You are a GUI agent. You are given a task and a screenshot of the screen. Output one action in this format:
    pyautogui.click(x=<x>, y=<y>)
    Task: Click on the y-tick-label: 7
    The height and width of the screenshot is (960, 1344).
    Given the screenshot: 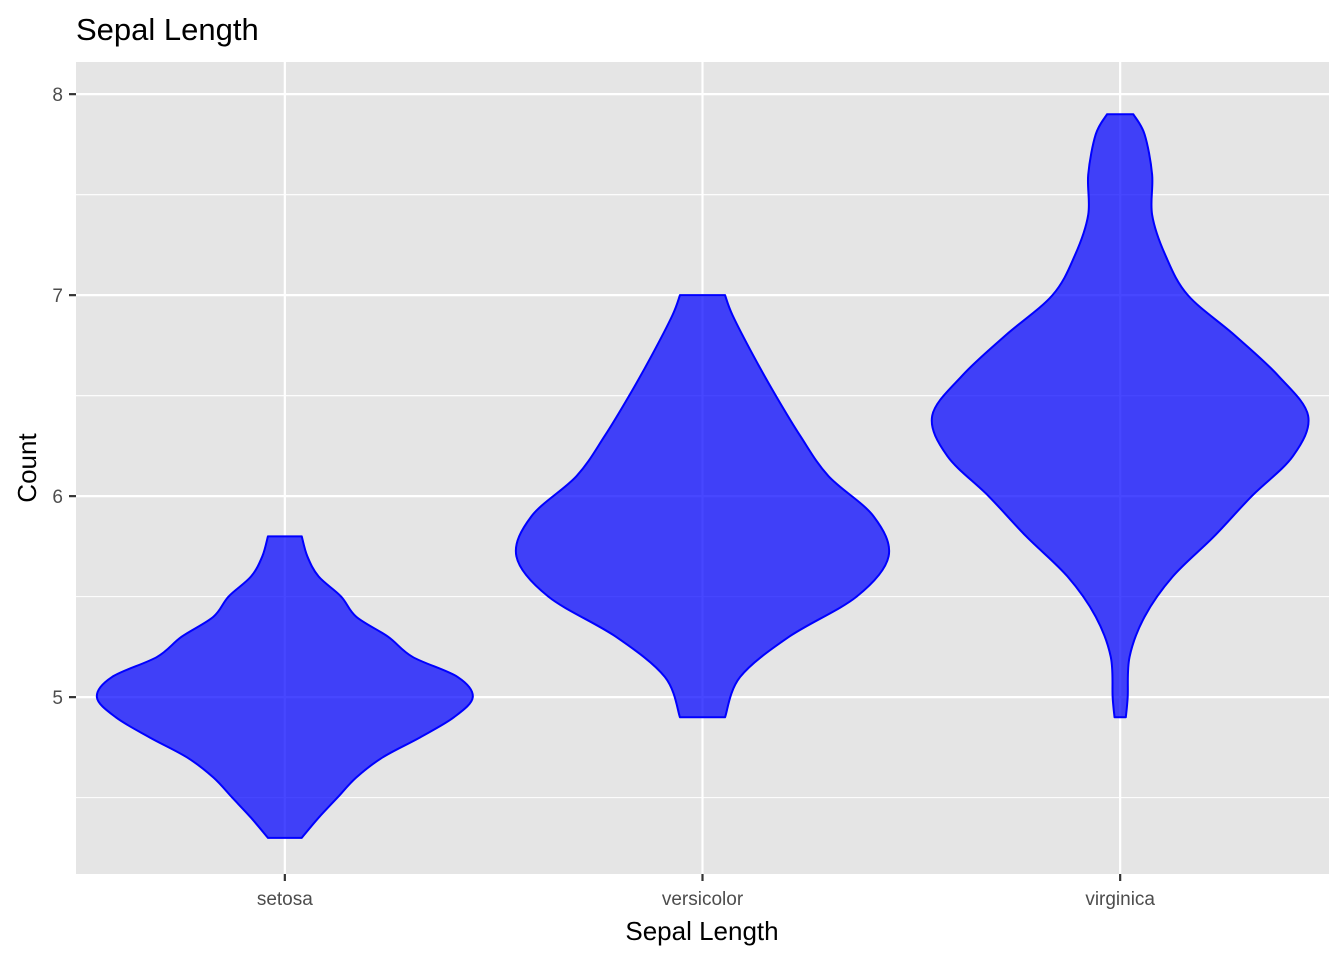 What is the action you would take?
    pyautogui.click(x=57, y=296)
    